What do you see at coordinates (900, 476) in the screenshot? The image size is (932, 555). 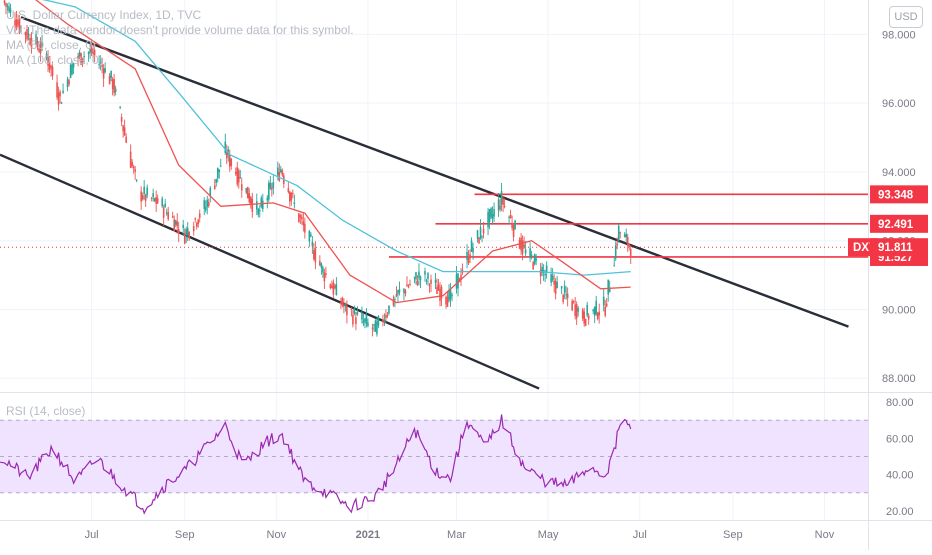 I see `rsi-tick-label: 40.00` at bounding box center [900, 476].